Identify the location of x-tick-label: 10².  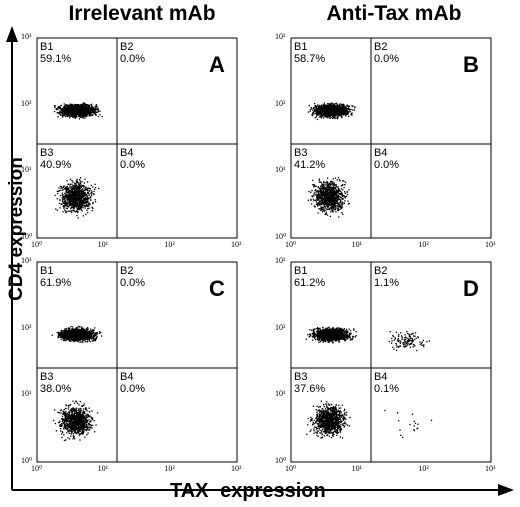
(423, 244).